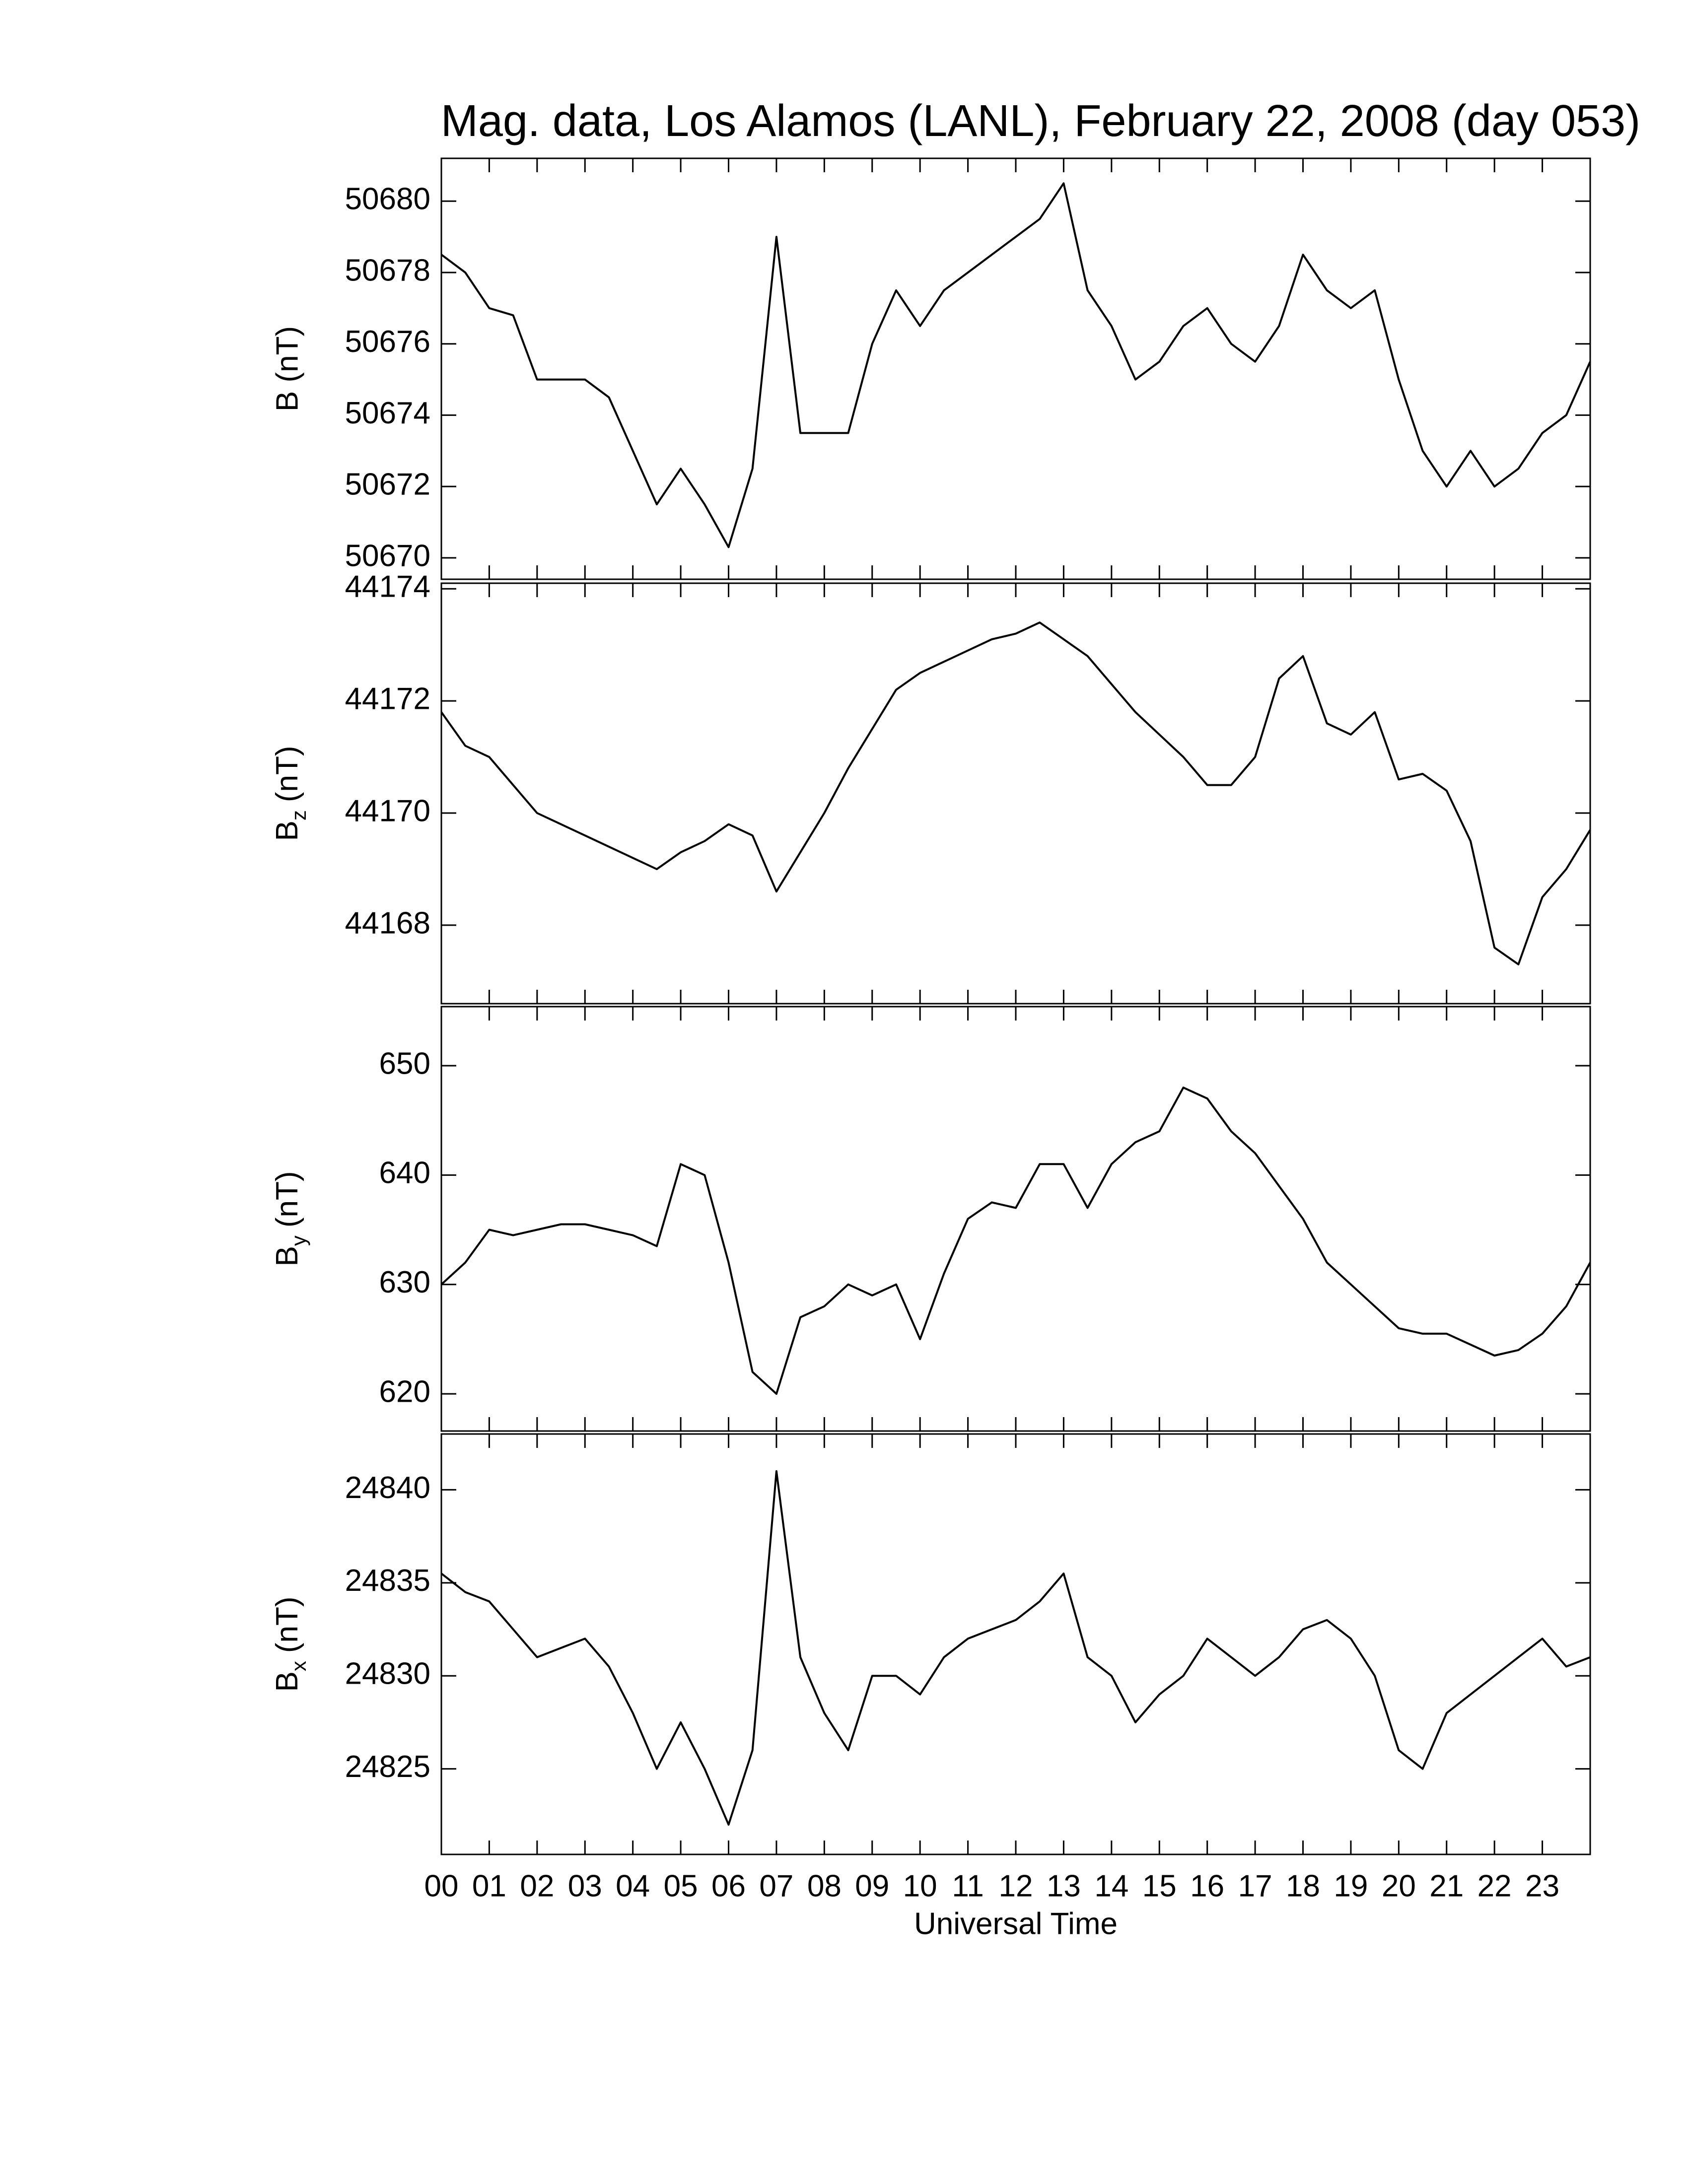 The image size is (1688, 2184). I want to click on x-tick-label: 00, so click(441, 1886).